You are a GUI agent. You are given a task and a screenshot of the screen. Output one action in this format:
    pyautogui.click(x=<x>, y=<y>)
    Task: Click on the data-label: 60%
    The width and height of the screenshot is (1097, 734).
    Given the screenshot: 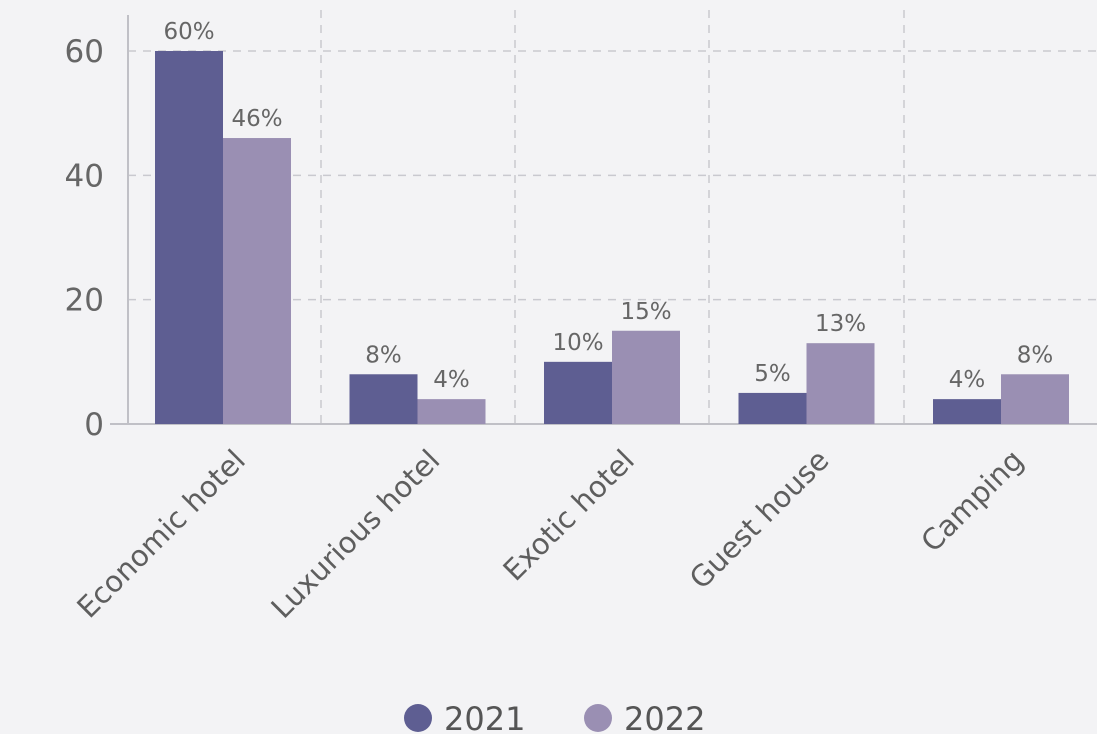 What is the action you would take?
    pyautogui.click(x=188, y=32)
    